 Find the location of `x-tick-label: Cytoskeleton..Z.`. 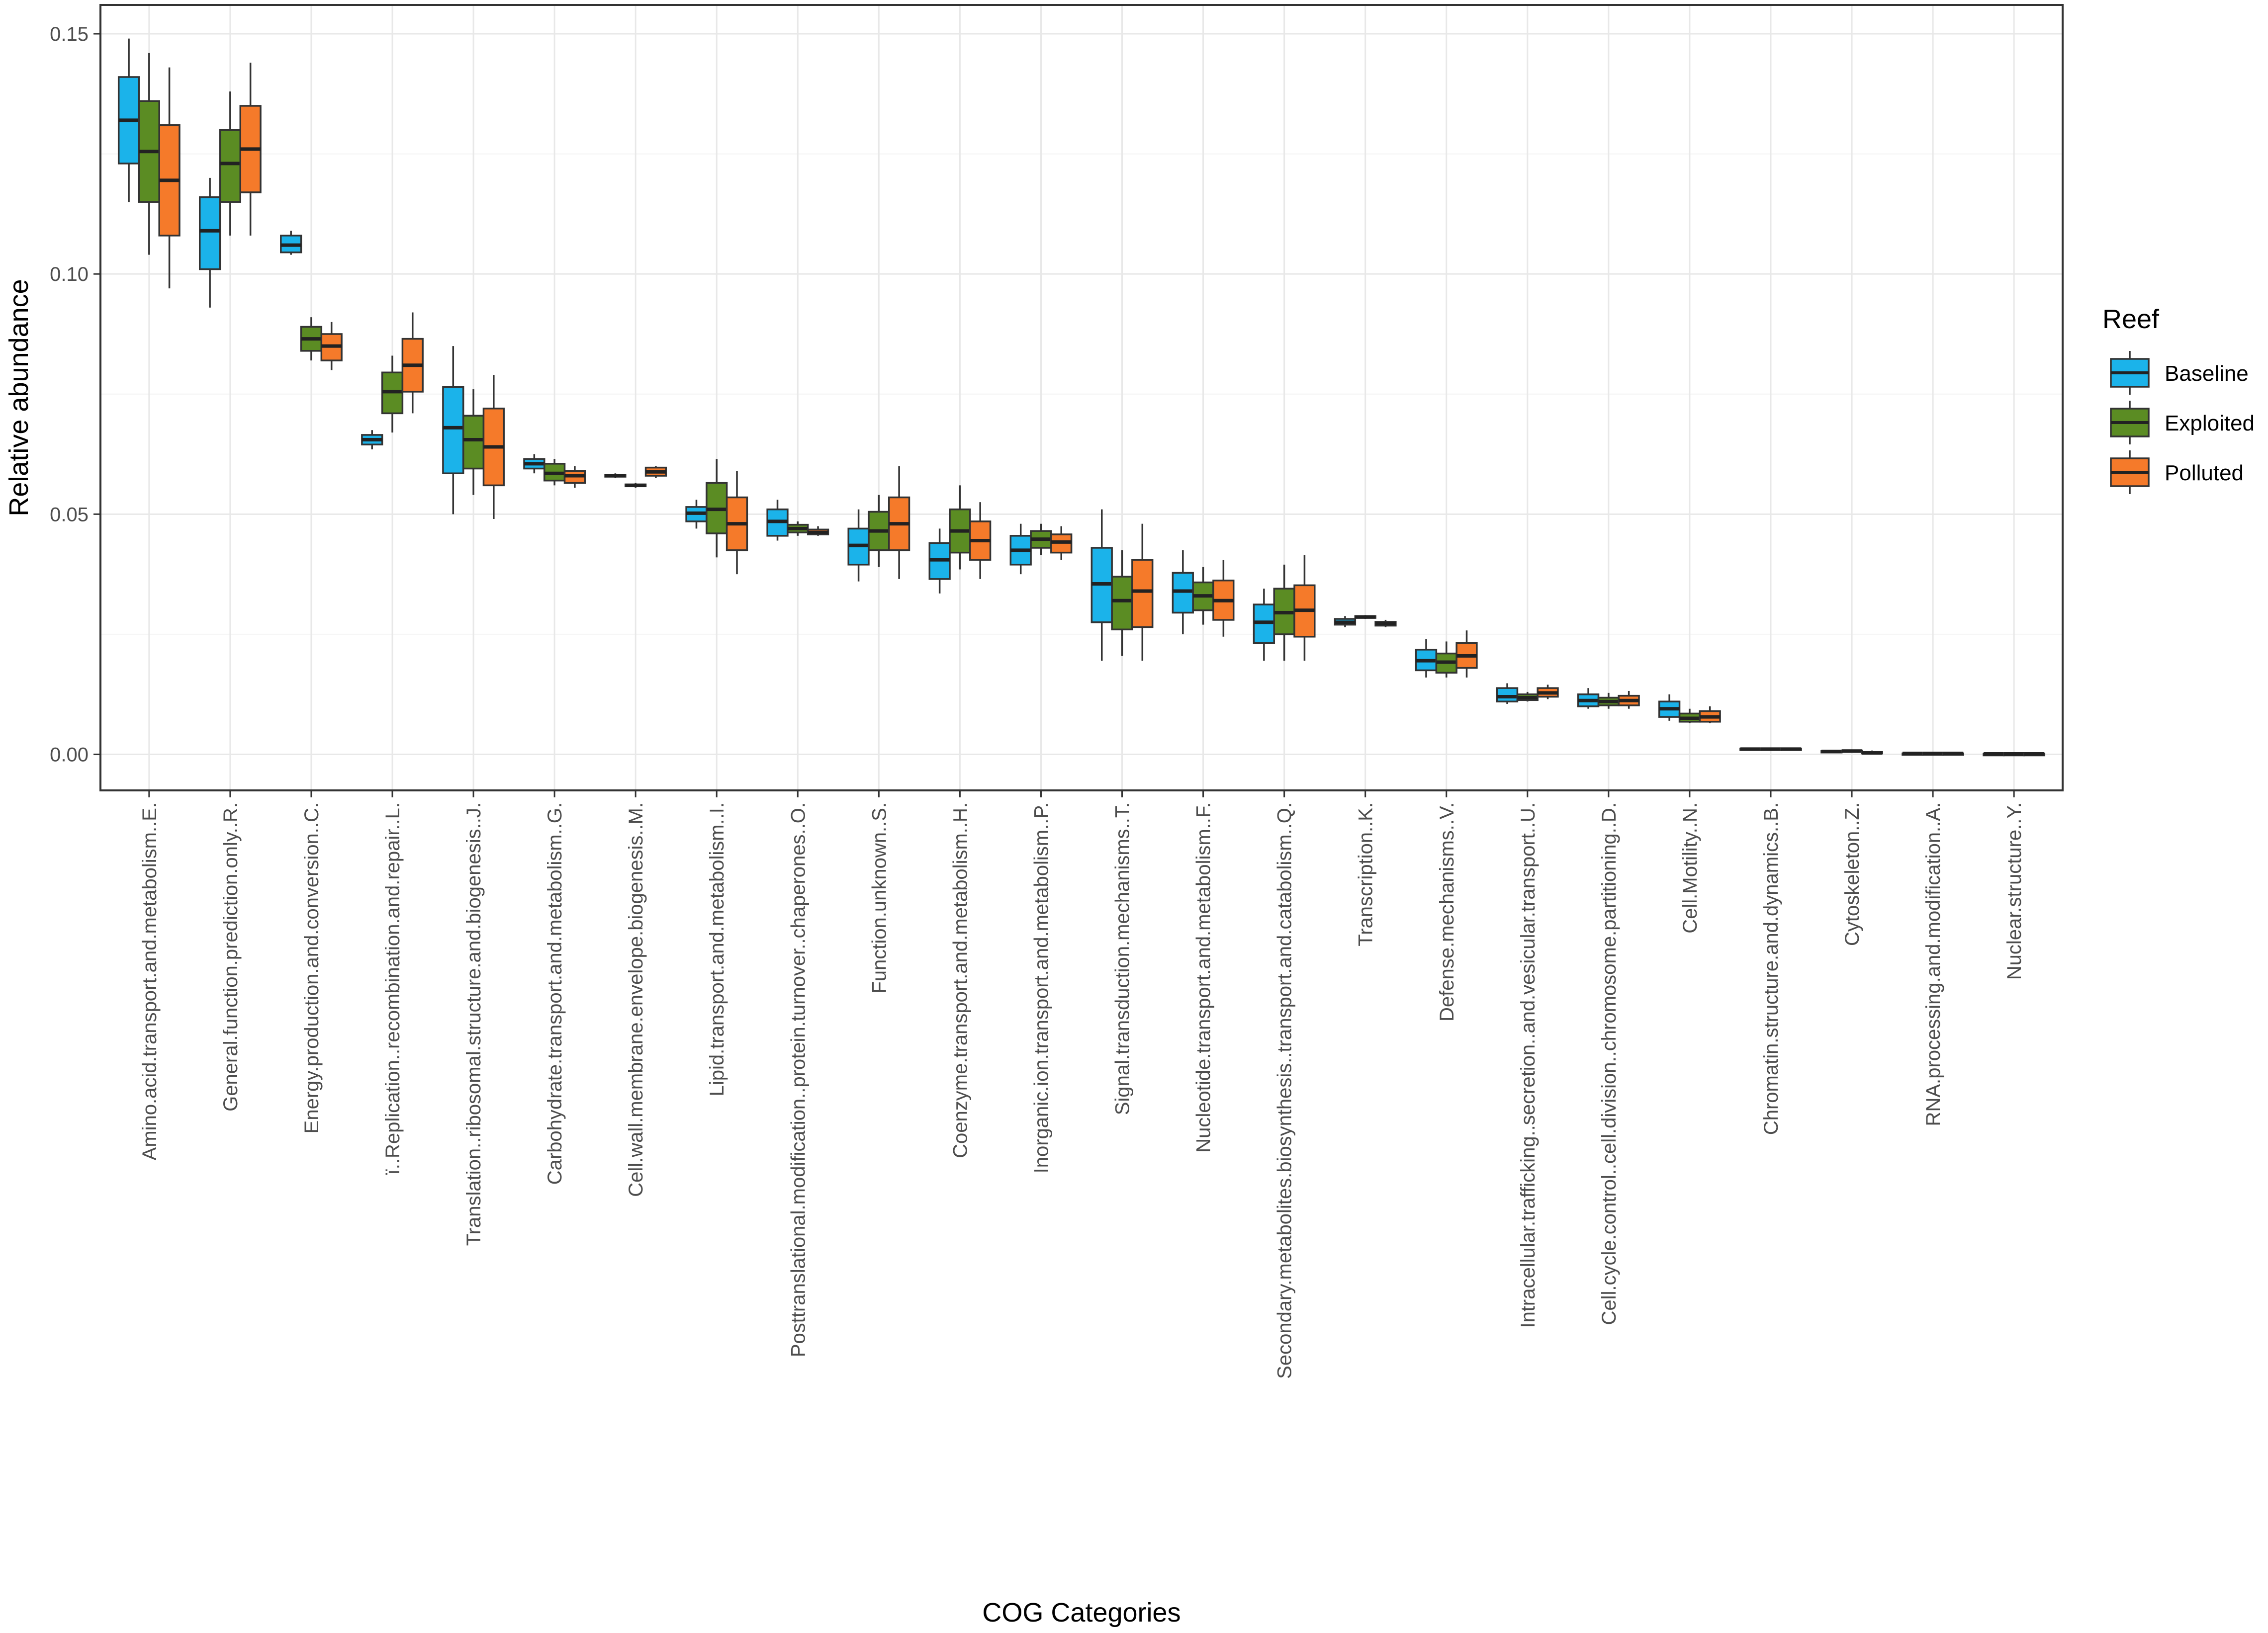

x-tick-label: Cytoskeleton..Z. is located at coordinates (1852, 874).